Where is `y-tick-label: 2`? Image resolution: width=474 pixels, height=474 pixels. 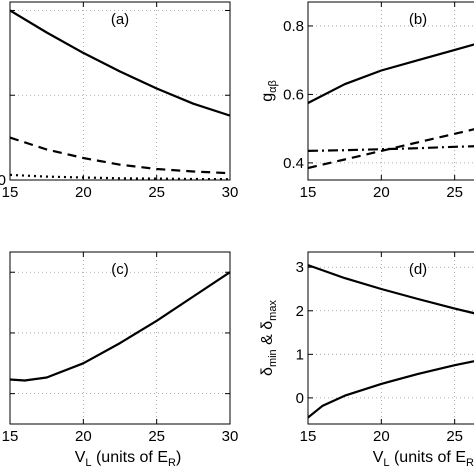 y-tick-label: 2 is located at coordinates (300, 311).